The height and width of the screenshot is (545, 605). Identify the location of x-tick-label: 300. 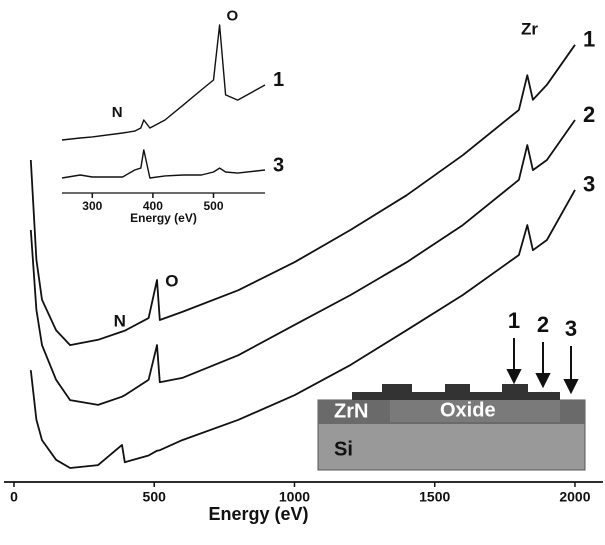
(92, 206).